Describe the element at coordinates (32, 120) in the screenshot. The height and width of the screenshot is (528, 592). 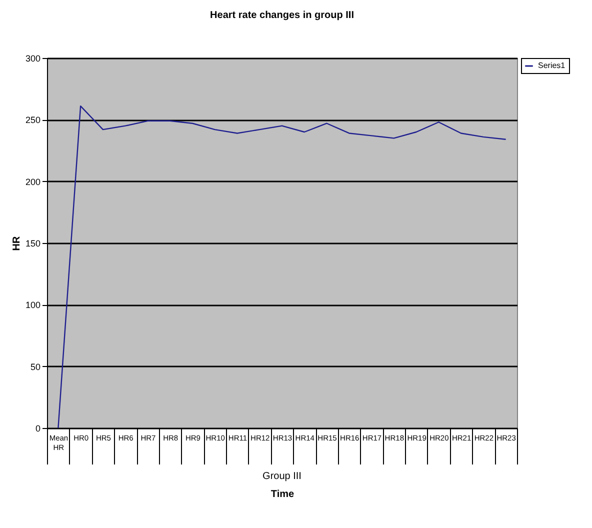
I see `y-tick-label: 250` at that location.